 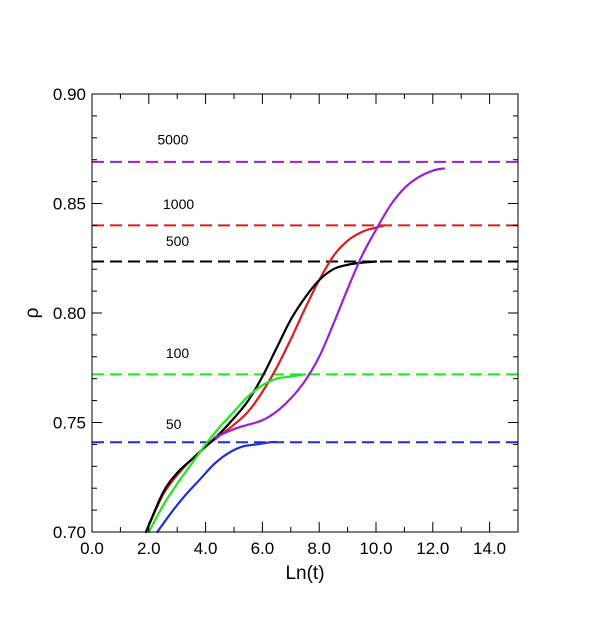 What do you see at coordinates (69, 423) in the screenshot?
I see `y-tick-label: 0.75` at bounding box center [69, 423].